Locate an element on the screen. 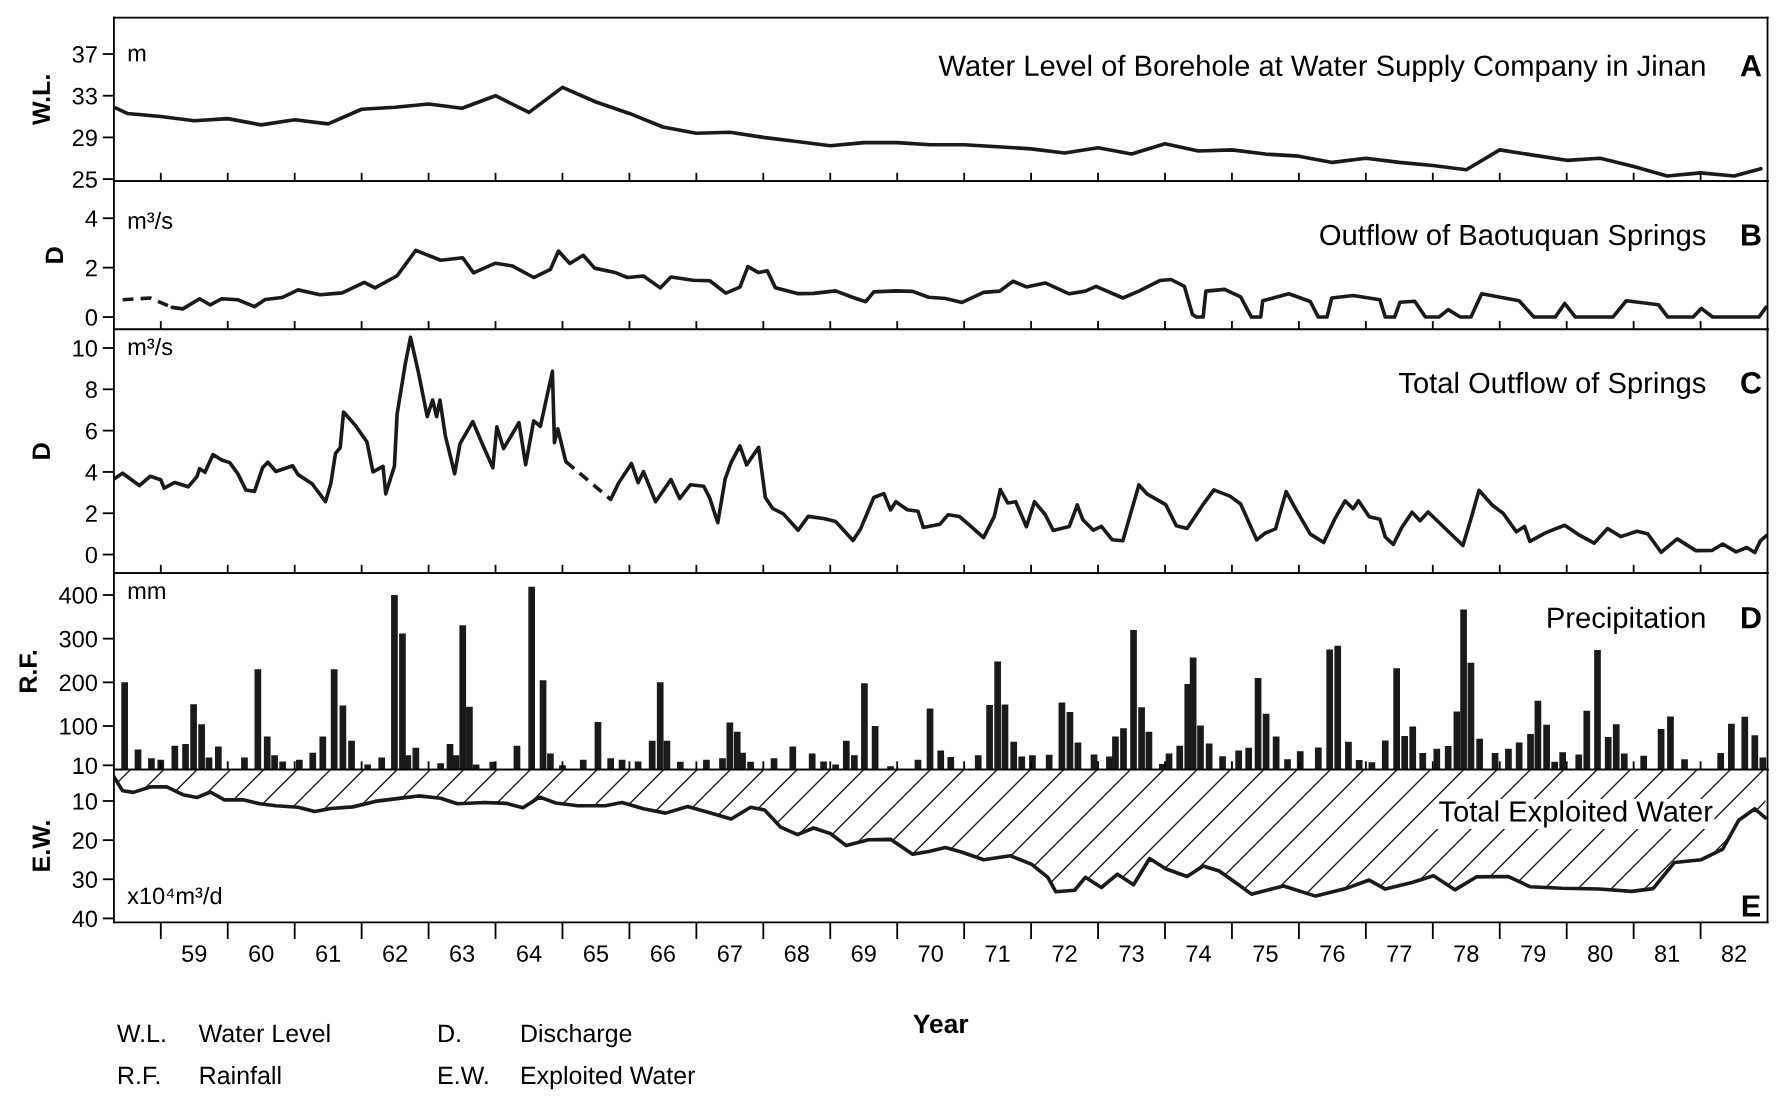 The image size is (1780, 1098). annotation: D is located at coordinates (1751, 618).